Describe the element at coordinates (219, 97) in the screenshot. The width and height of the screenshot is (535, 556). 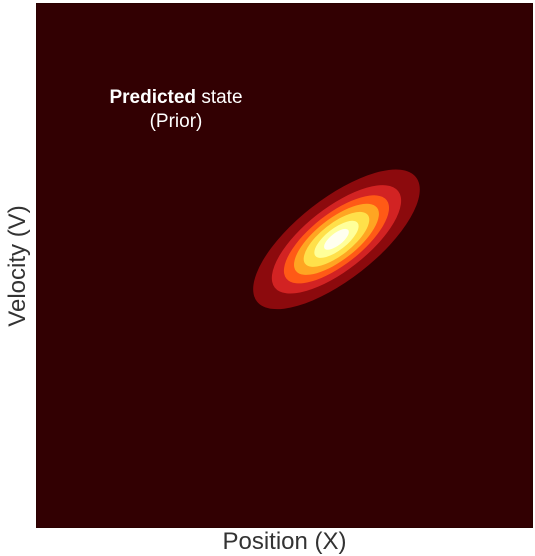
I see `annotation-rest: state` at that location.